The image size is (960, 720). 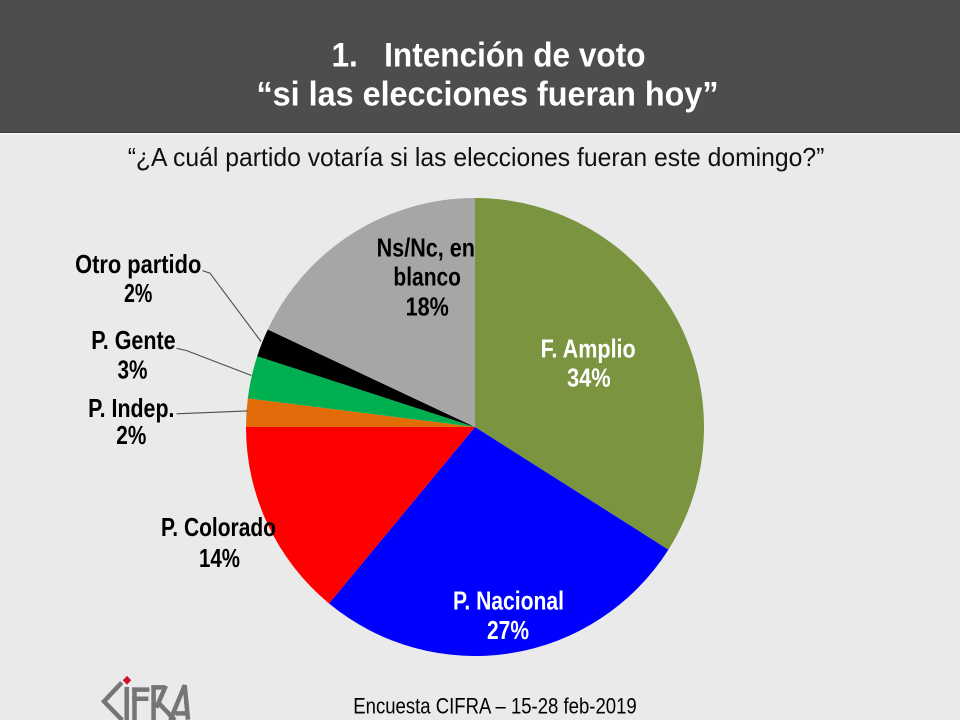 What do you see at coordinates (508, 600) in the screenshot?
I see `svg-text: P. Nacional` at bounding box center [508, 600].